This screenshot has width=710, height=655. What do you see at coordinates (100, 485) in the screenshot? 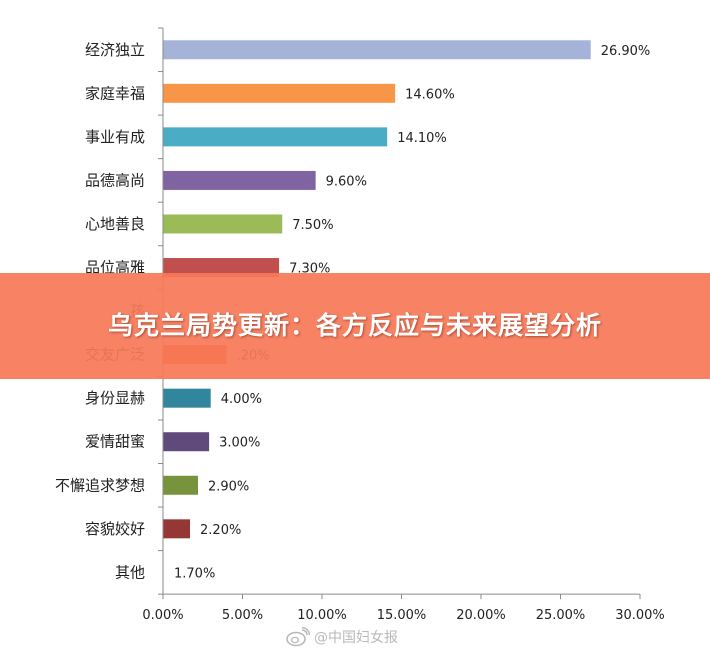
I see `category-label: 不懈追求梦想` at bounding box center [100, 485].